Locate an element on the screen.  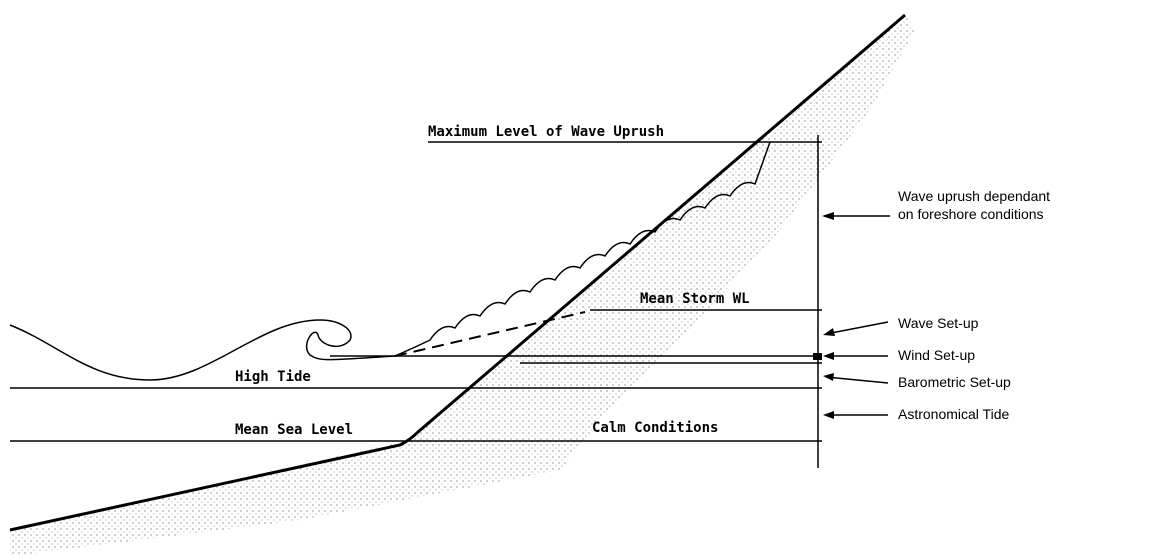
arrows is located at coordinates (856, 315).